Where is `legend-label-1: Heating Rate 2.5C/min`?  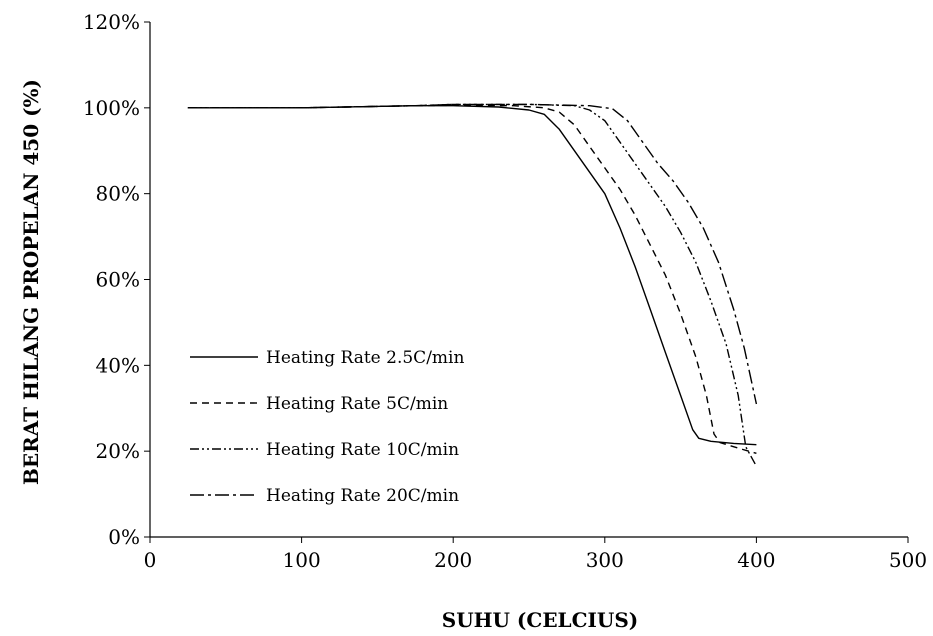 legend-label-1: Heating Rate 2.5C/min is located at coordinates (365, 358).